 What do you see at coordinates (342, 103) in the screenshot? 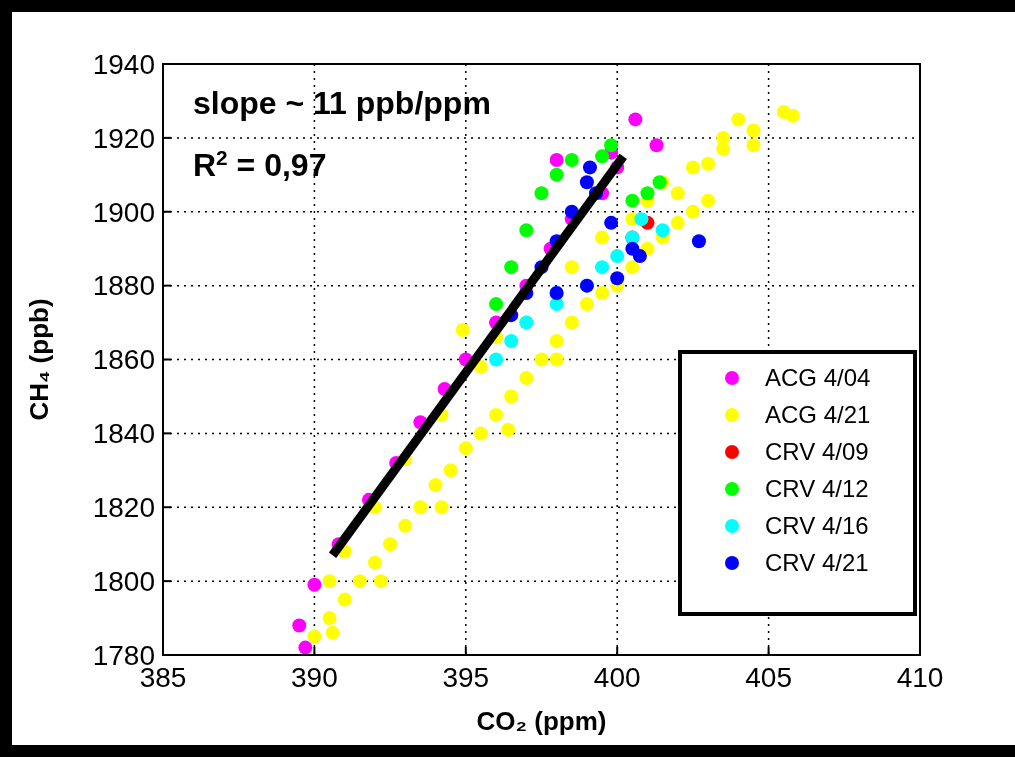
I see `annotation: slope ~ 11 ppb/ppm` at bounding box center [342, 103].